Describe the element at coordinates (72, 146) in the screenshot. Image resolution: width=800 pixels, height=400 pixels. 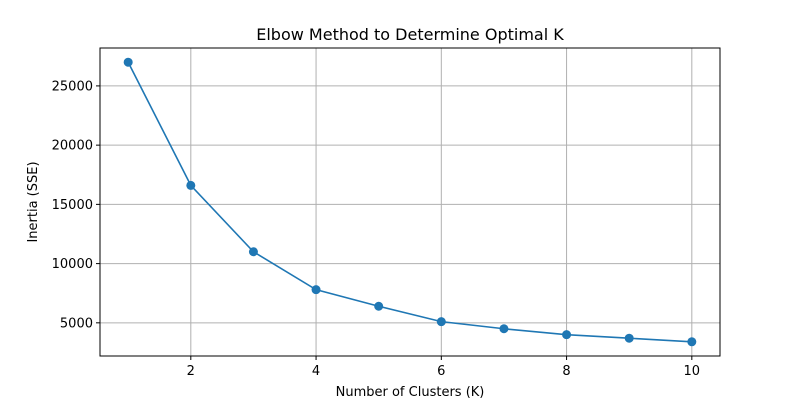
I see `y-tick-label: 20000` at that location.